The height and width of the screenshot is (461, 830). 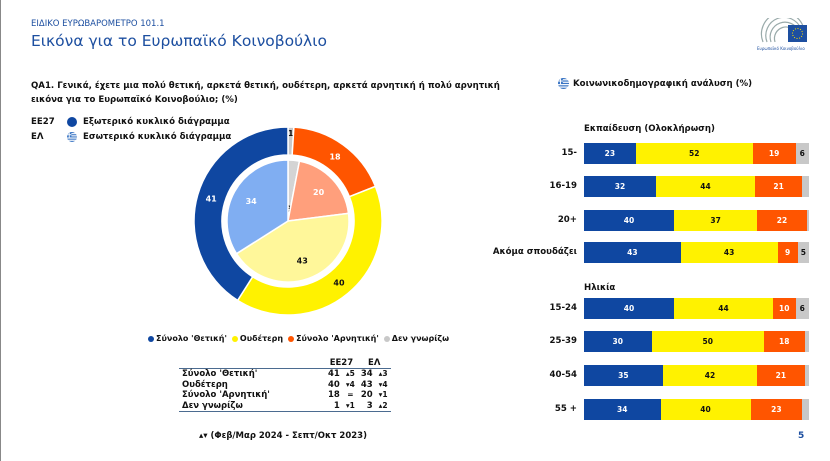 I want to click on neutral-dot-icon, so click(x=234, y=338).